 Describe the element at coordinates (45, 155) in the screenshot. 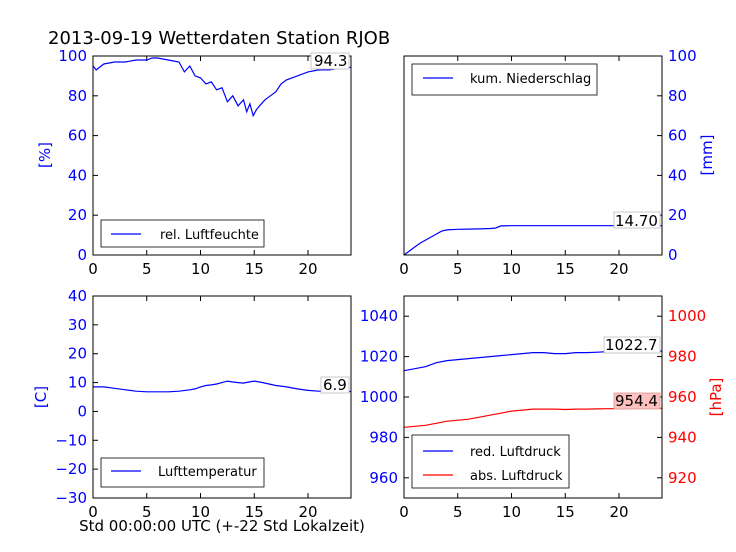

I see `ylabel-humidity: [%]` at that location.